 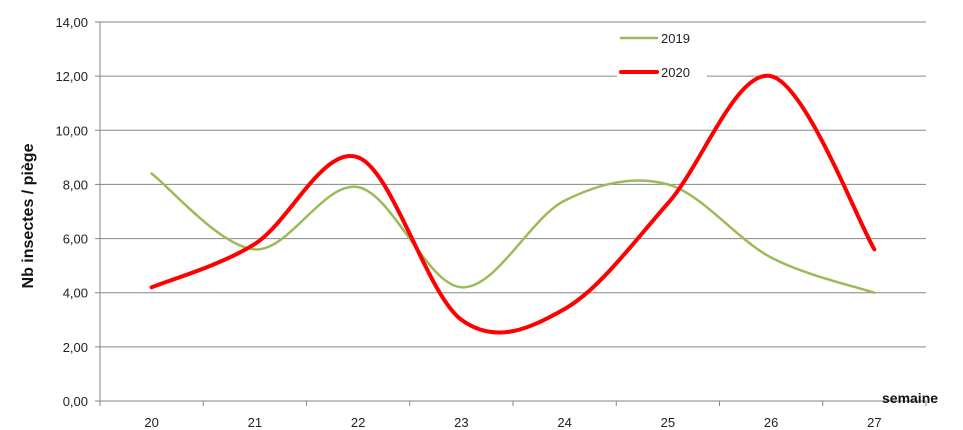 I want to click on x-tick-label: 24, so click(x=564, y=422).